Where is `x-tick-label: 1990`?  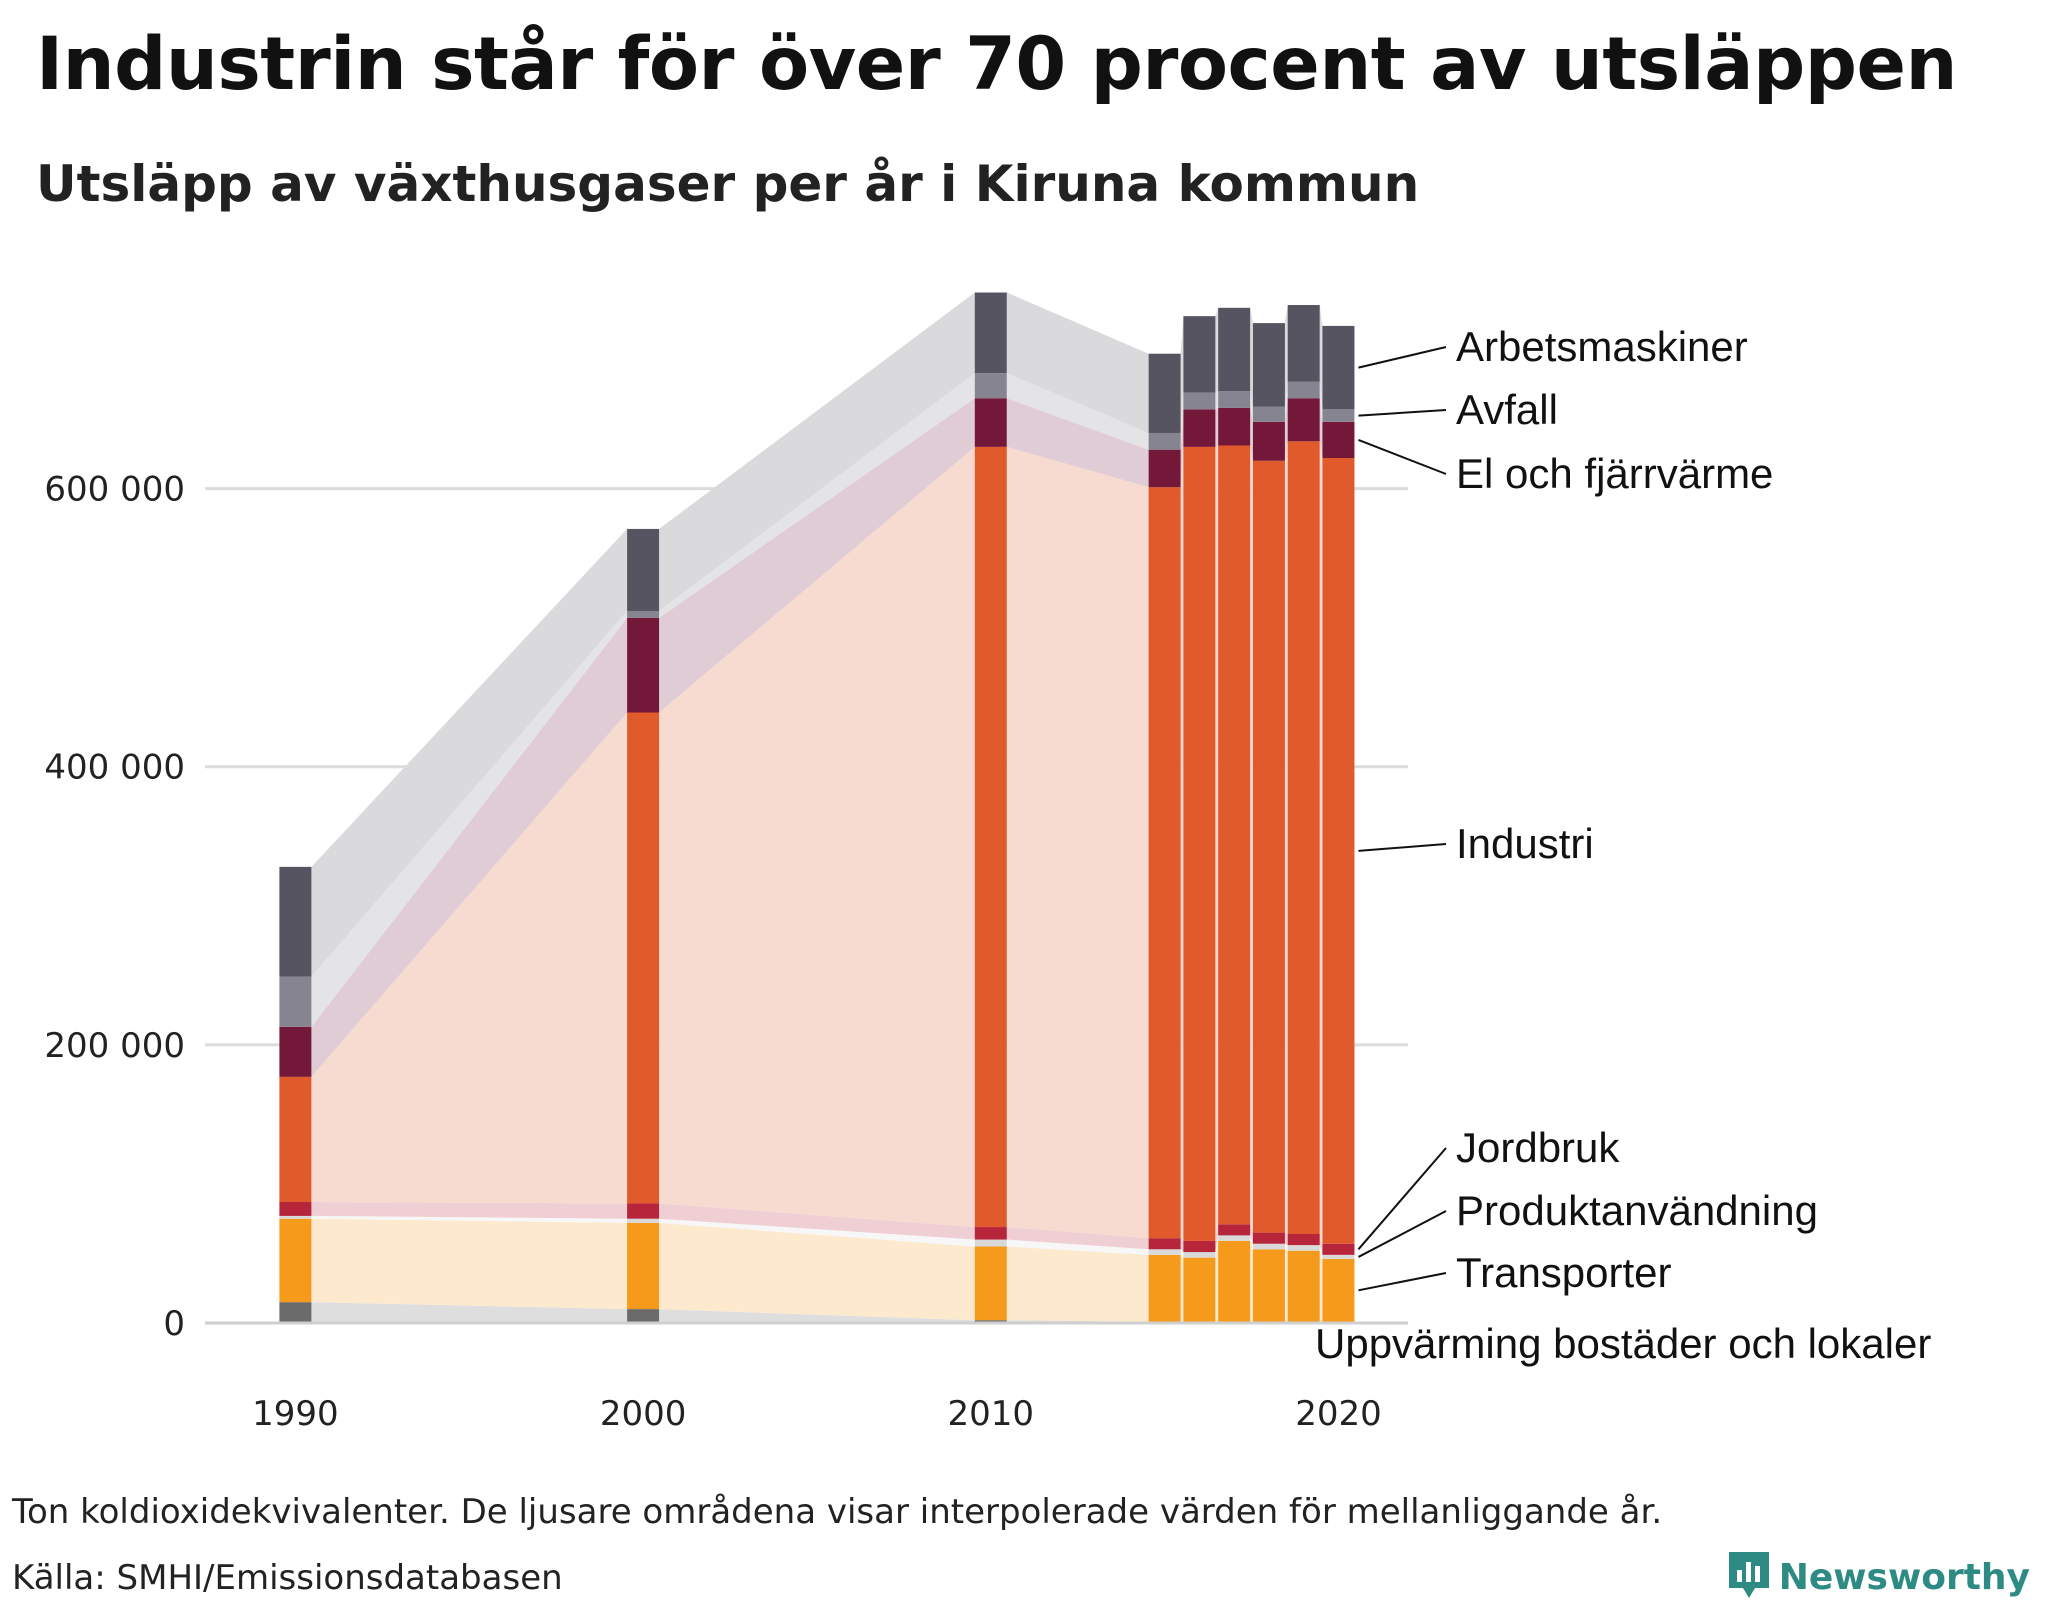
x-tick-label: 1990 is located at coordinates (295, 1414).